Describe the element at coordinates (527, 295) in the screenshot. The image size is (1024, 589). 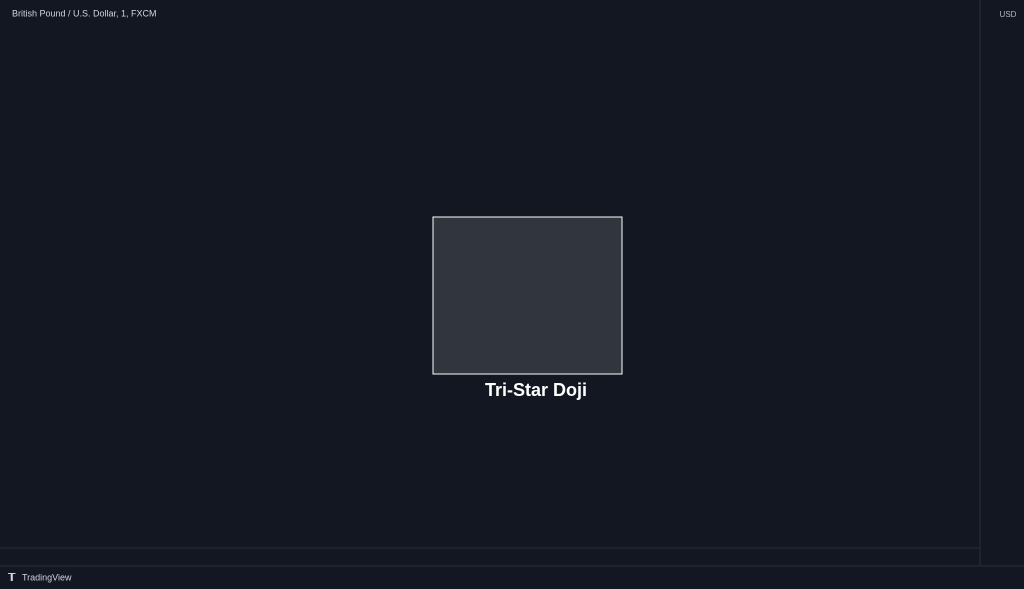
I see `highlight-box` at that location.